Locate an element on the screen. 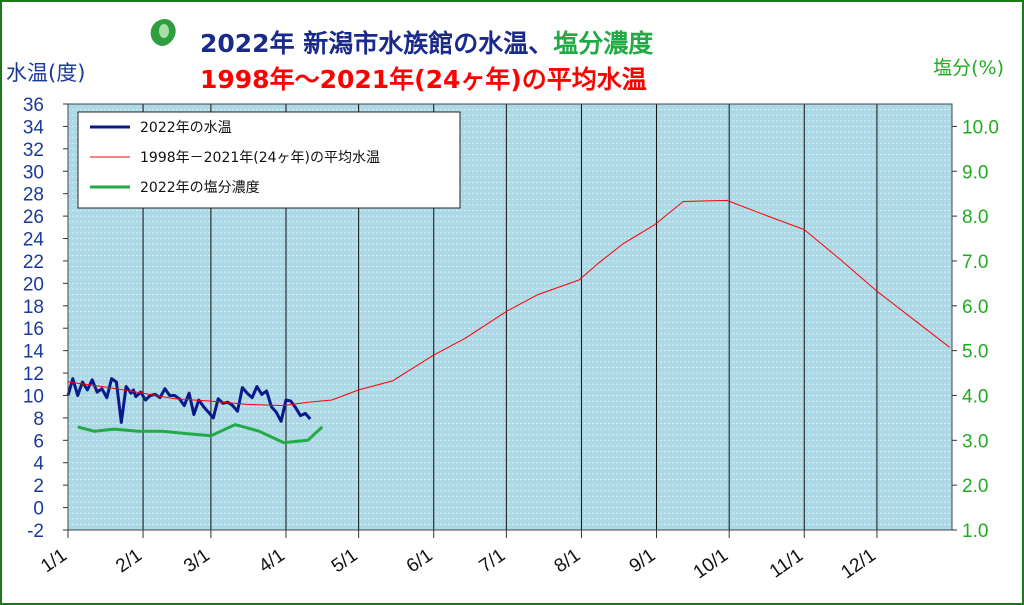  y-tick-left: 0 is located at coordinates (38, 509).